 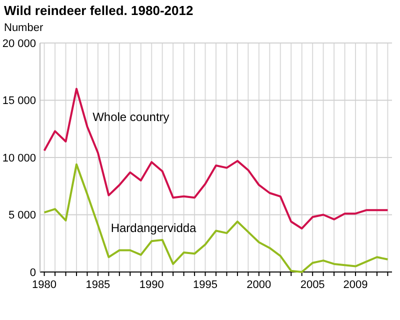 I want to click on x-tick-label: 1990, so click(x=151, y=285).